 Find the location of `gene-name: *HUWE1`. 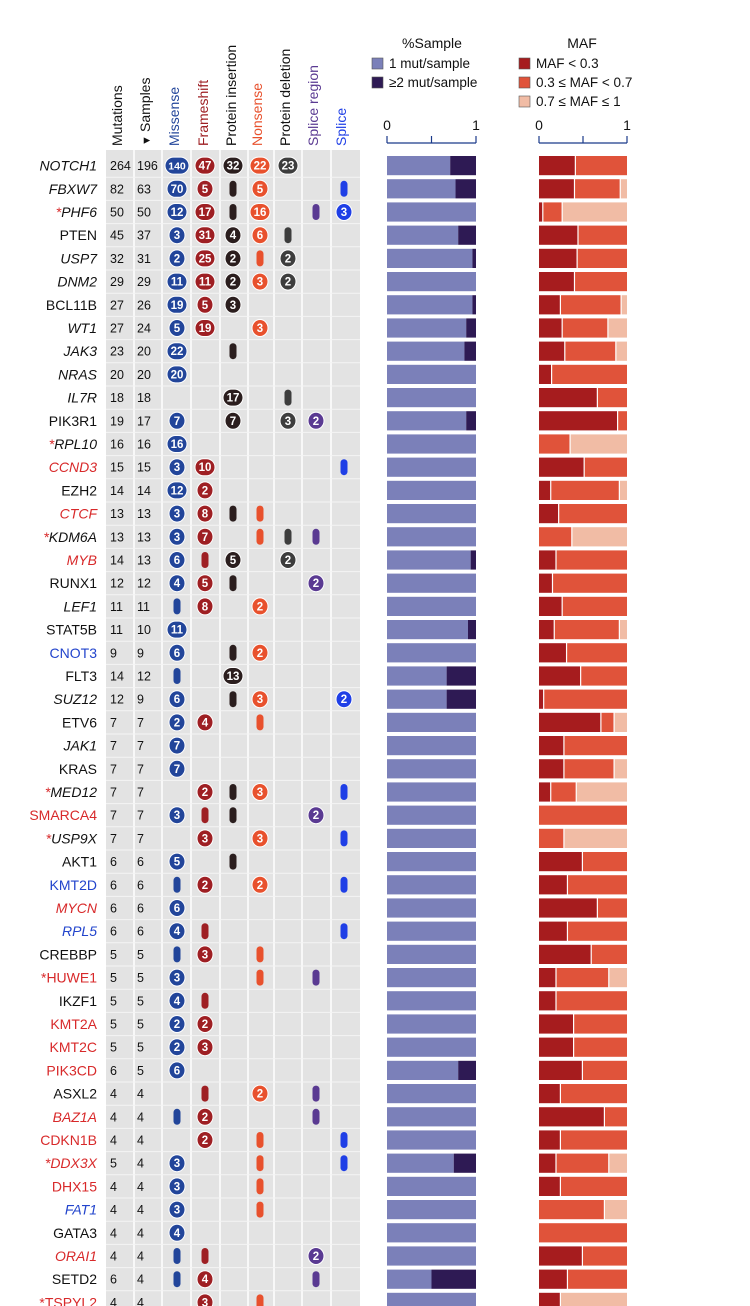

gene-name: *HUWE1 is located at coordinates (69, 978).